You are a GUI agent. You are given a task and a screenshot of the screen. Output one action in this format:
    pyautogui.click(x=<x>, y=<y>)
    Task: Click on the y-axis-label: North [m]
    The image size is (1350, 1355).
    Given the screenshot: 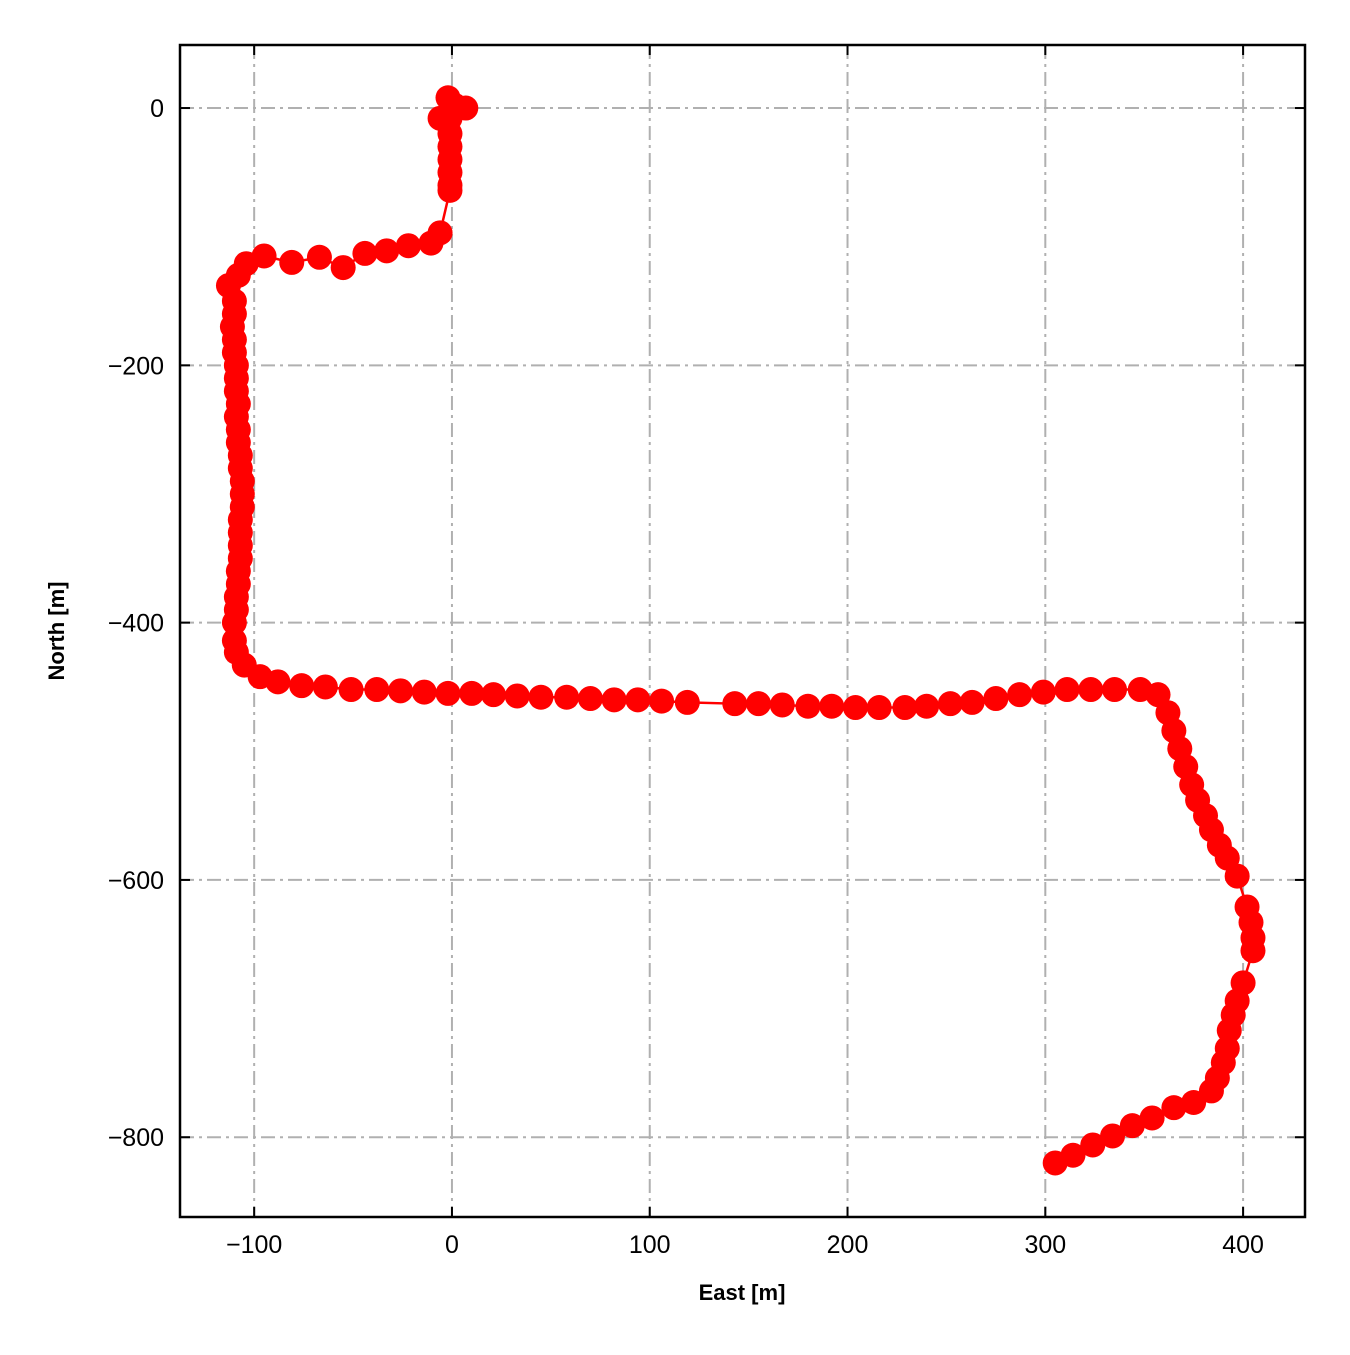 What is the action you would take?
    pyautogui.click(x=56, y=631)
    